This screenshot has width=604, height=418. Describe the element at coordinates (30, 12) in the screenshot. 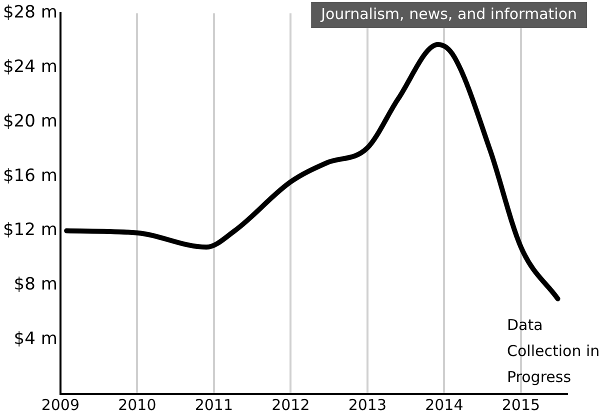

I see `y-tick-label: $28 m` at that location.